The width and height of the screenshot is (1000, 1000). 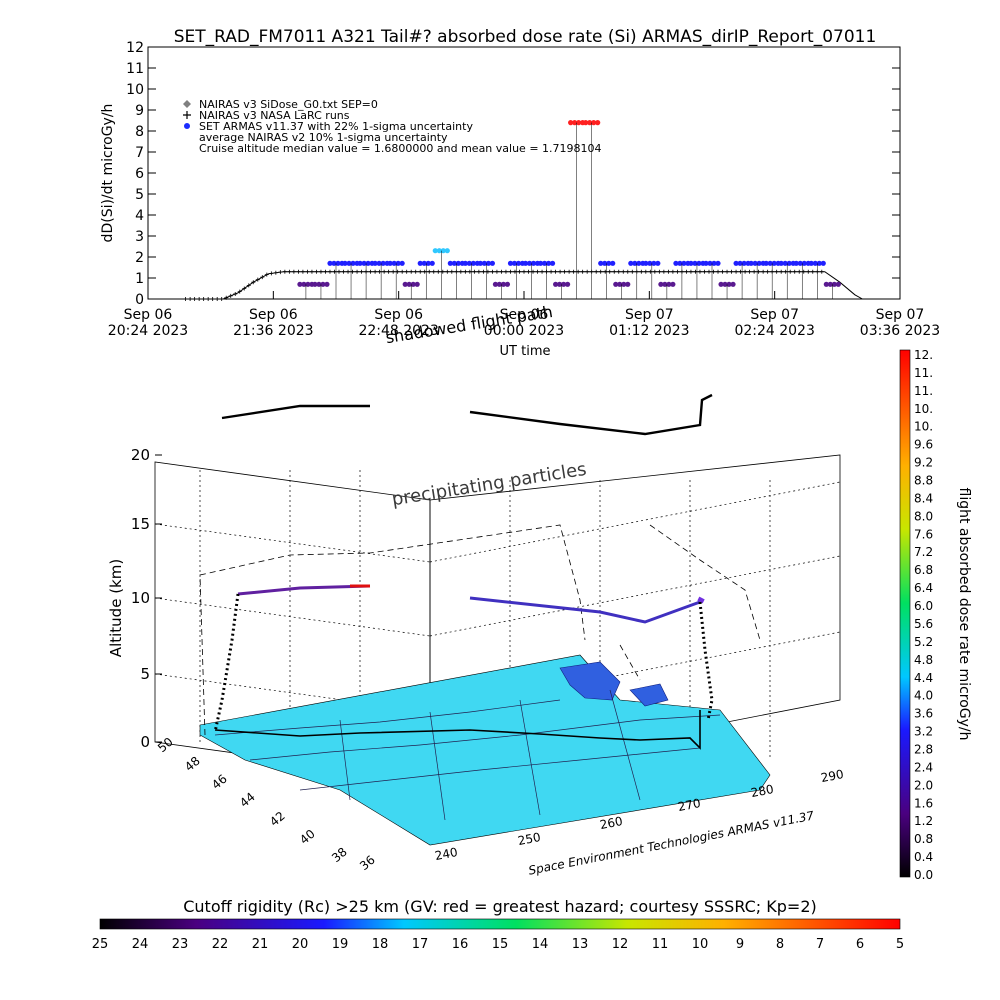 I want to click on altitude-tick-label: 5, so click(x=145, y=674).